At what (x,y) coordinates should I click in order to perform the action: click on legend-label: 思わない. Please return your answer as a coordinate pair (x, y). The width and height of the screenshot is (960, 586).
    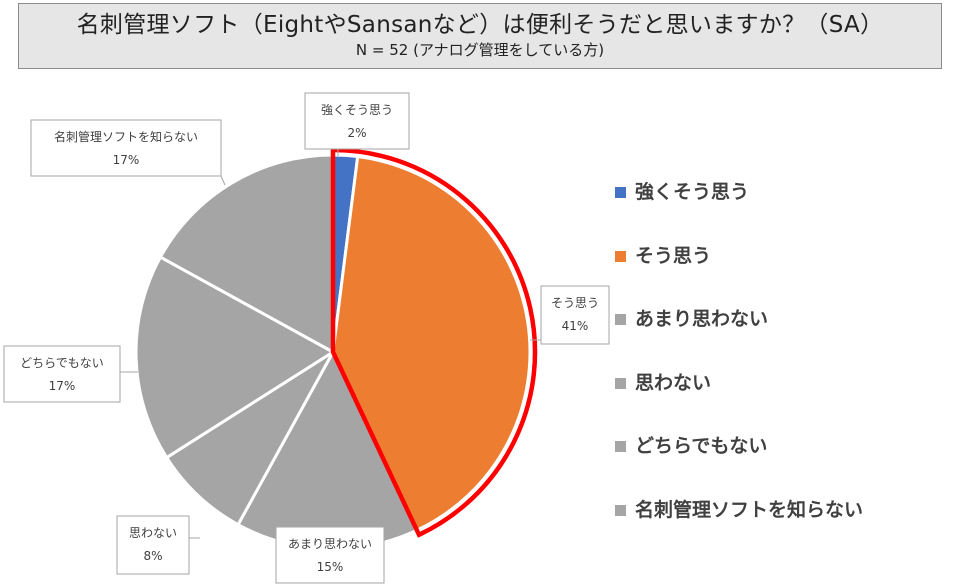
    Looking at the image, I should click on (673, 382).